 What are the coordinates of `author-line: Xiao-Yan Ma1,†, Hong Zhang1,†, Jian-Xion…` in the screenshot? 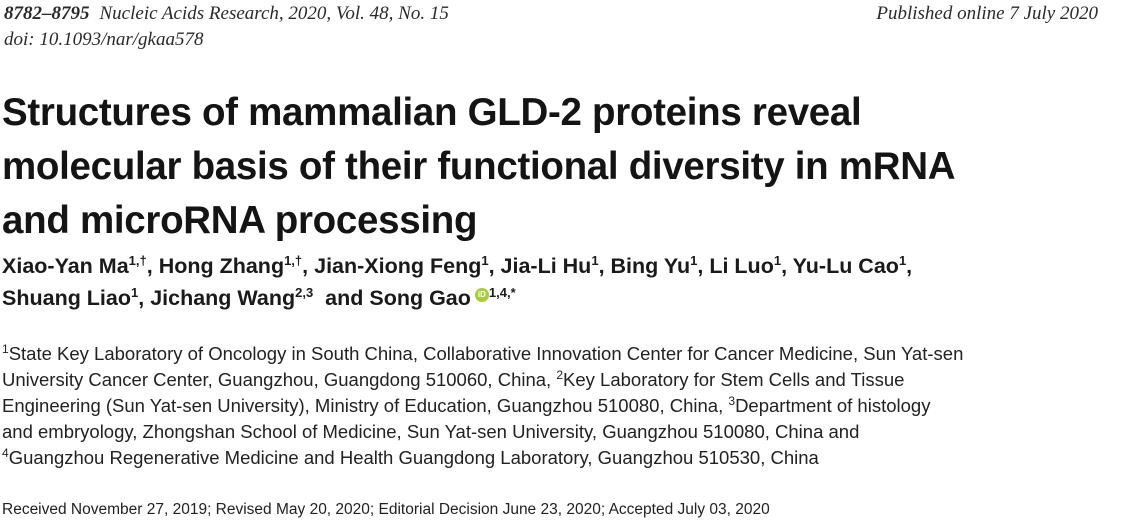 It's located at (457, 265).